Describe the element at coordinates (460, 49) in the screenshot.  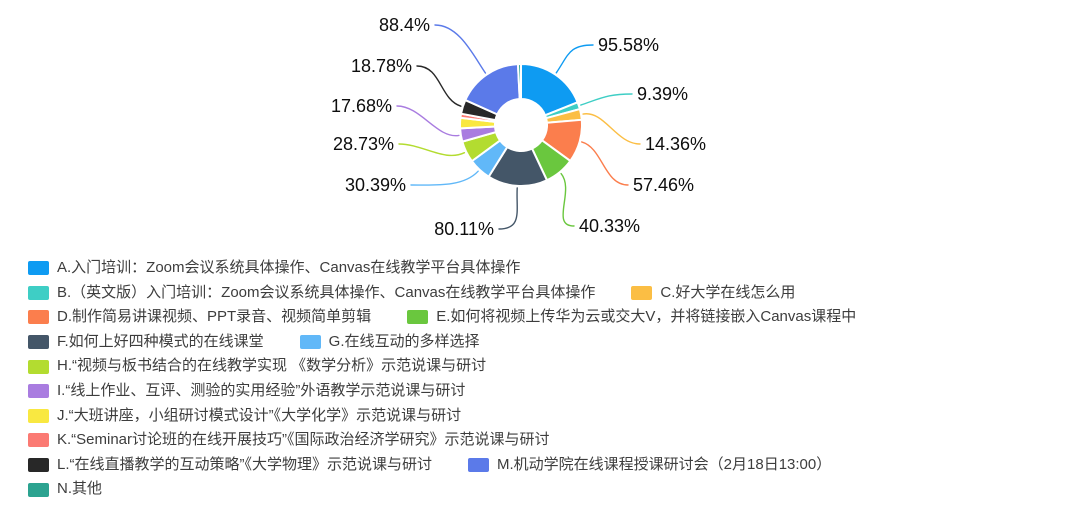
I see `leader-line-M` at that location.